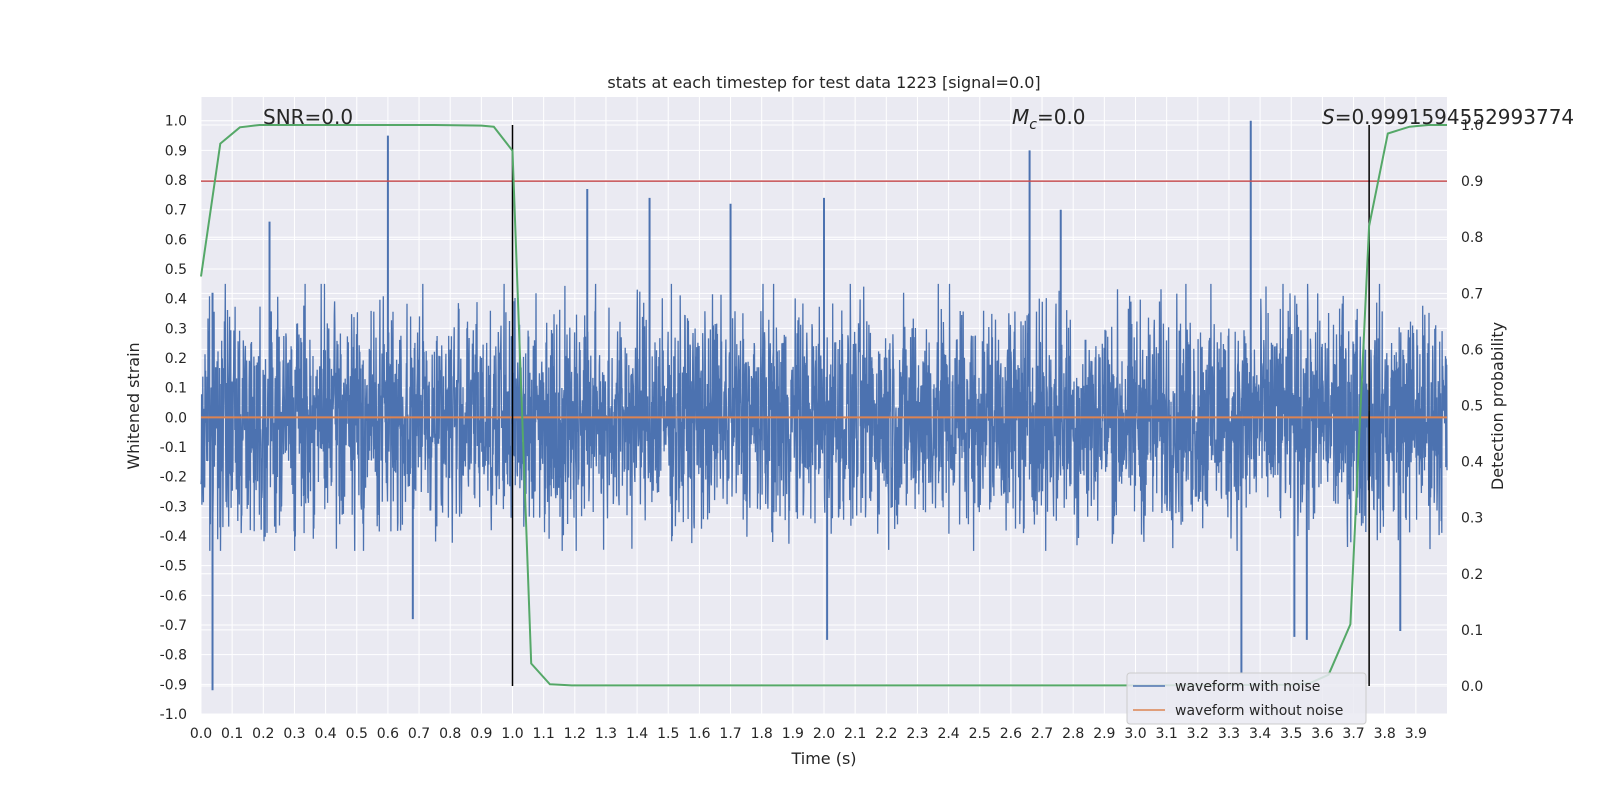 The image size is (1600, 800). I want to click on x-tick-label: 3.9, so click(1416, 734).